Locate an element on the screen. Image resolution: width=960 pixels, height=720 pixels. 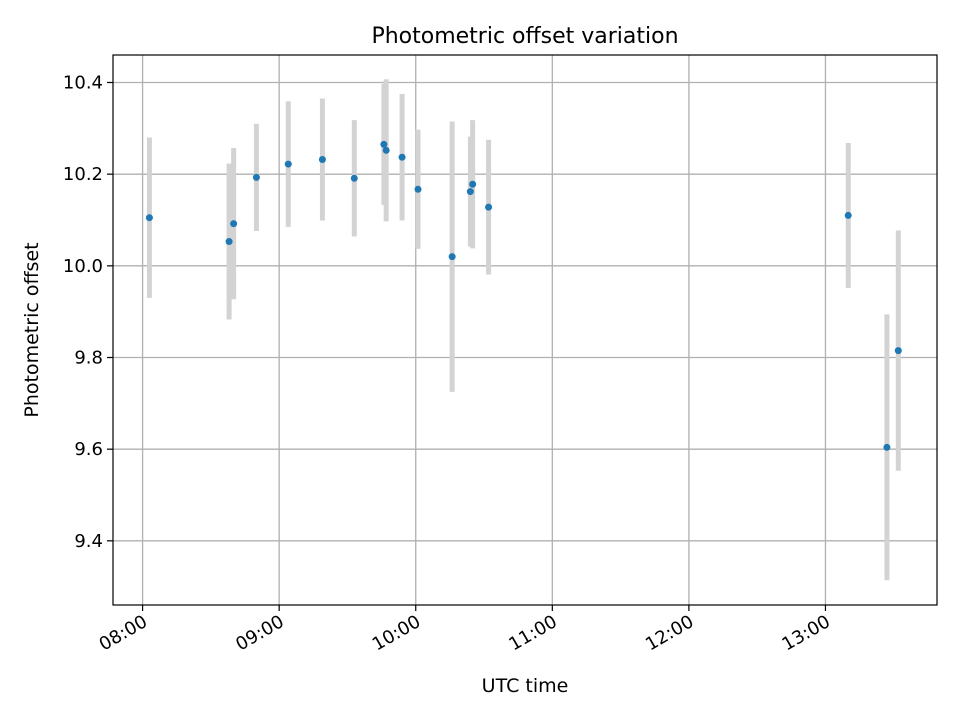
y-tick-label: 9.4 is located at coordinates (88, 541).